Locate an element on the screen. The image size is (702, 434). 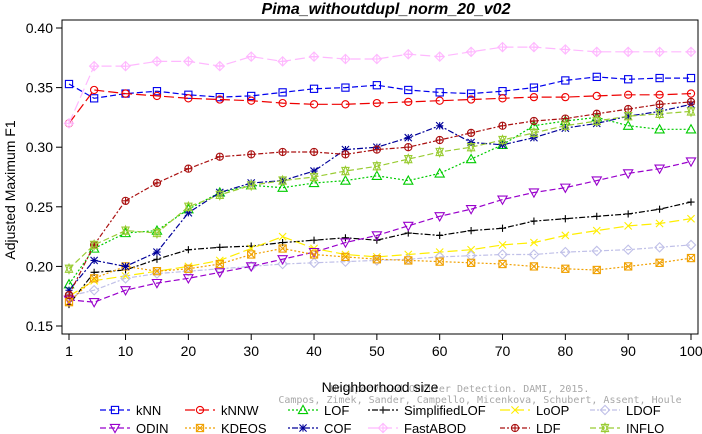
legend-item-ldf: LDF is located at coordinates (530, 427).